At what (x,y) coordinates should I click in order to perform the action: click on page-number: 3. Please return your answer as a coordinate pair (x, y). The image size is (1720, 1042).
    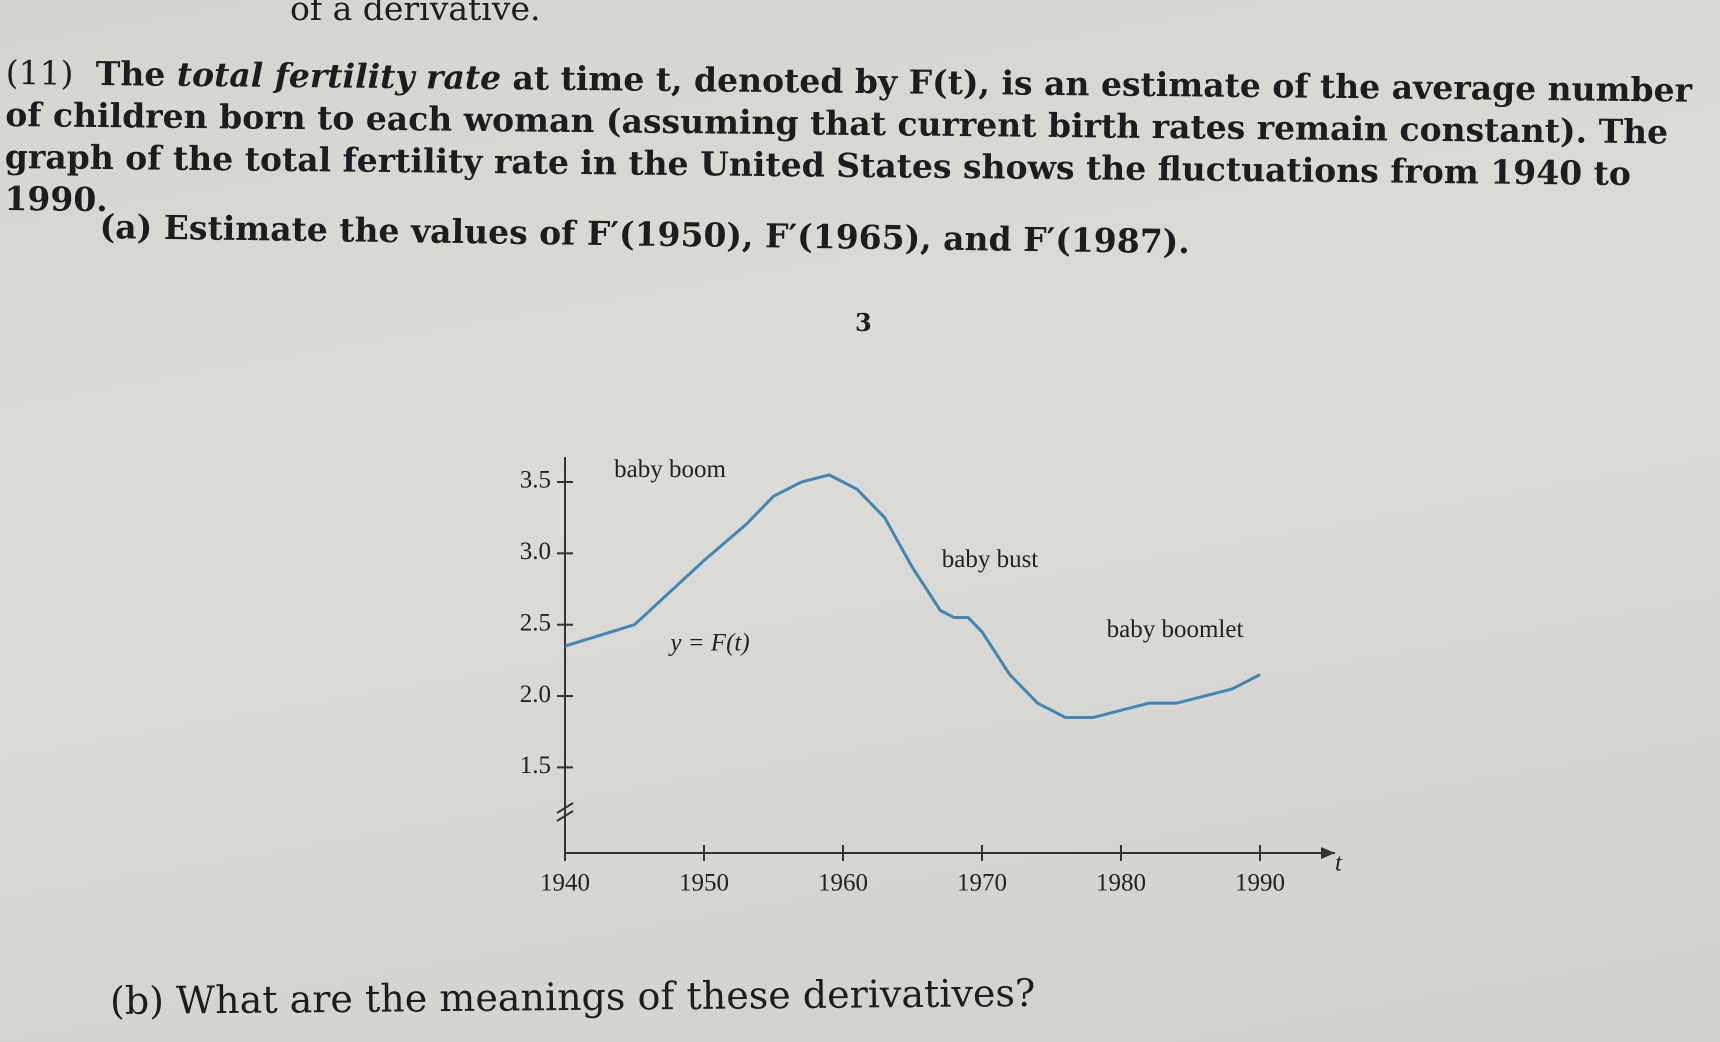
    Looking at the image, I should click on (863, 322).